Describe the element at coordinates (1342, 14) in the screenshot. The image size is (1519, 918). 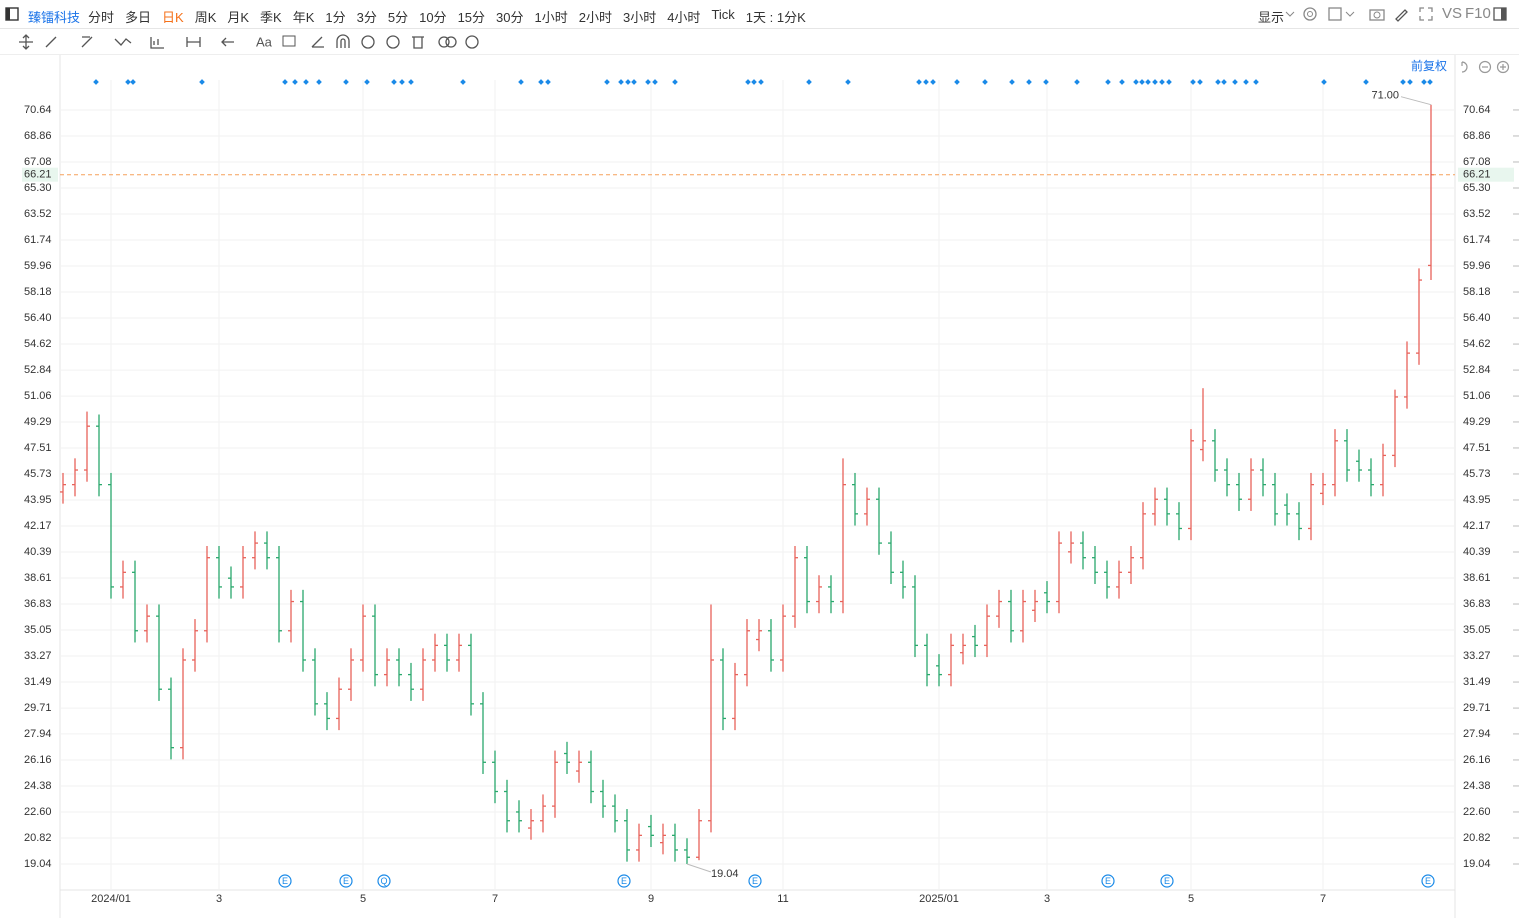
I see `layout-icon` at that location.